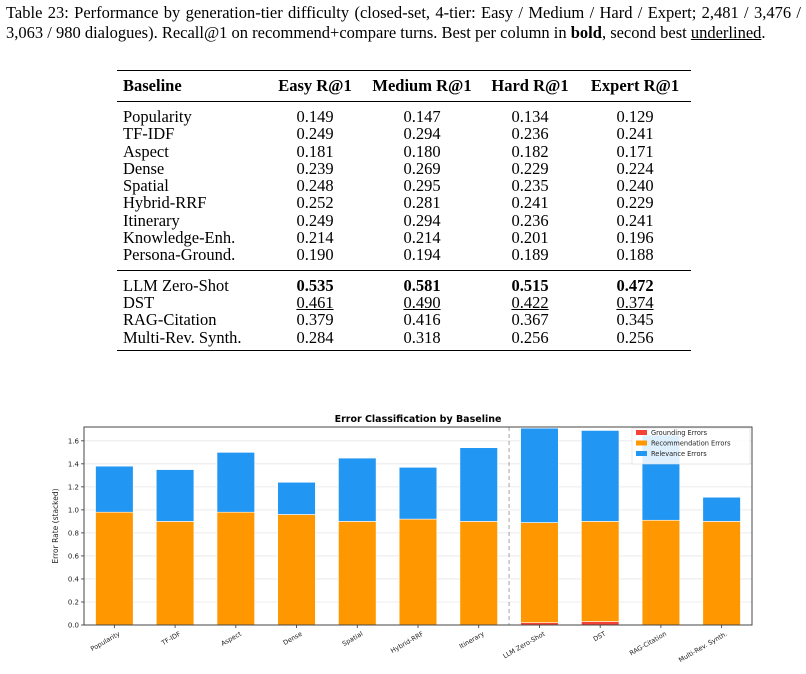 This screenshot has height=674, width=806. I want to click on table-row: LLM Zero-Shot 0.535 0.581 0.515 0.472, so click(404, 282).